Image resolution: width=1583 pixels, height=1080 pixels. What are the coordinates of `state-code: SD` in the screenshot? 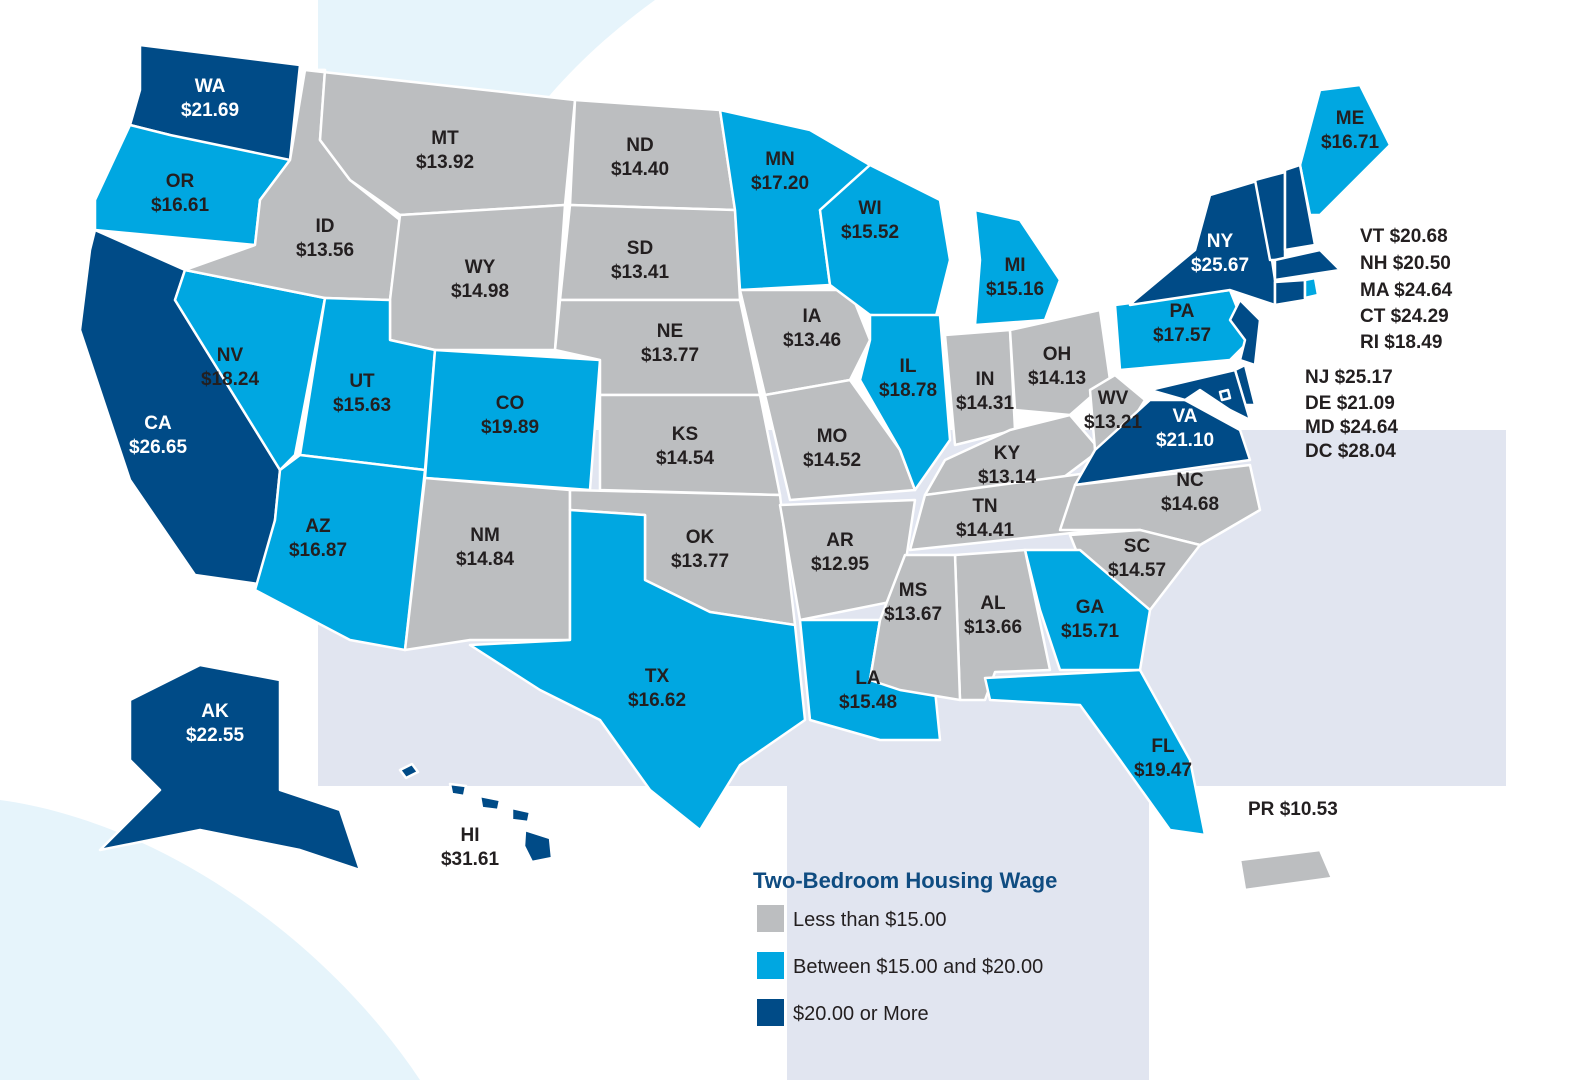 It's located at (640, 248).